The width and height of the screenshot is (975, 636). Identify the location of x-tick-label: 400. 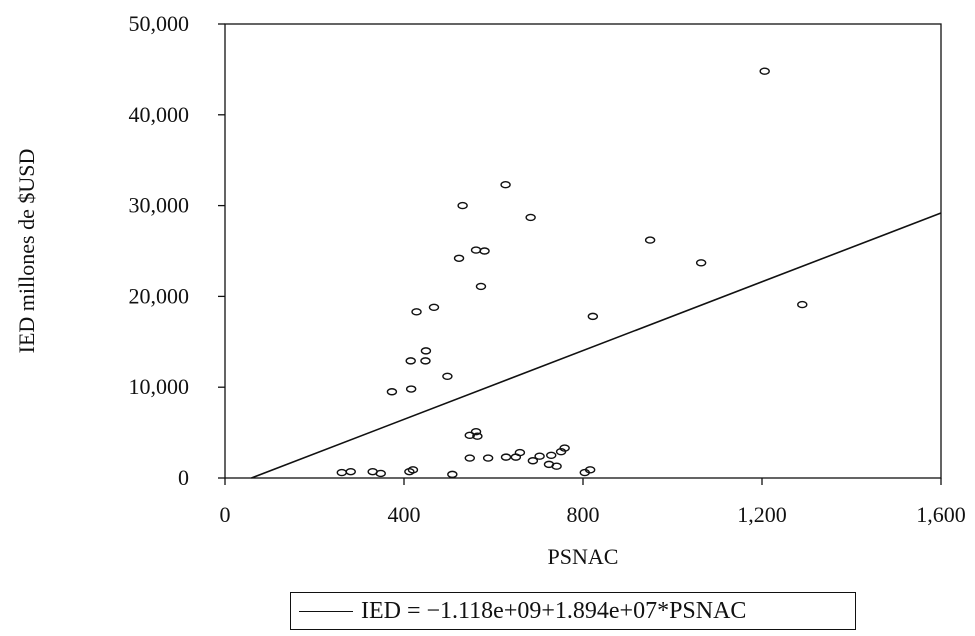
(404, 514).